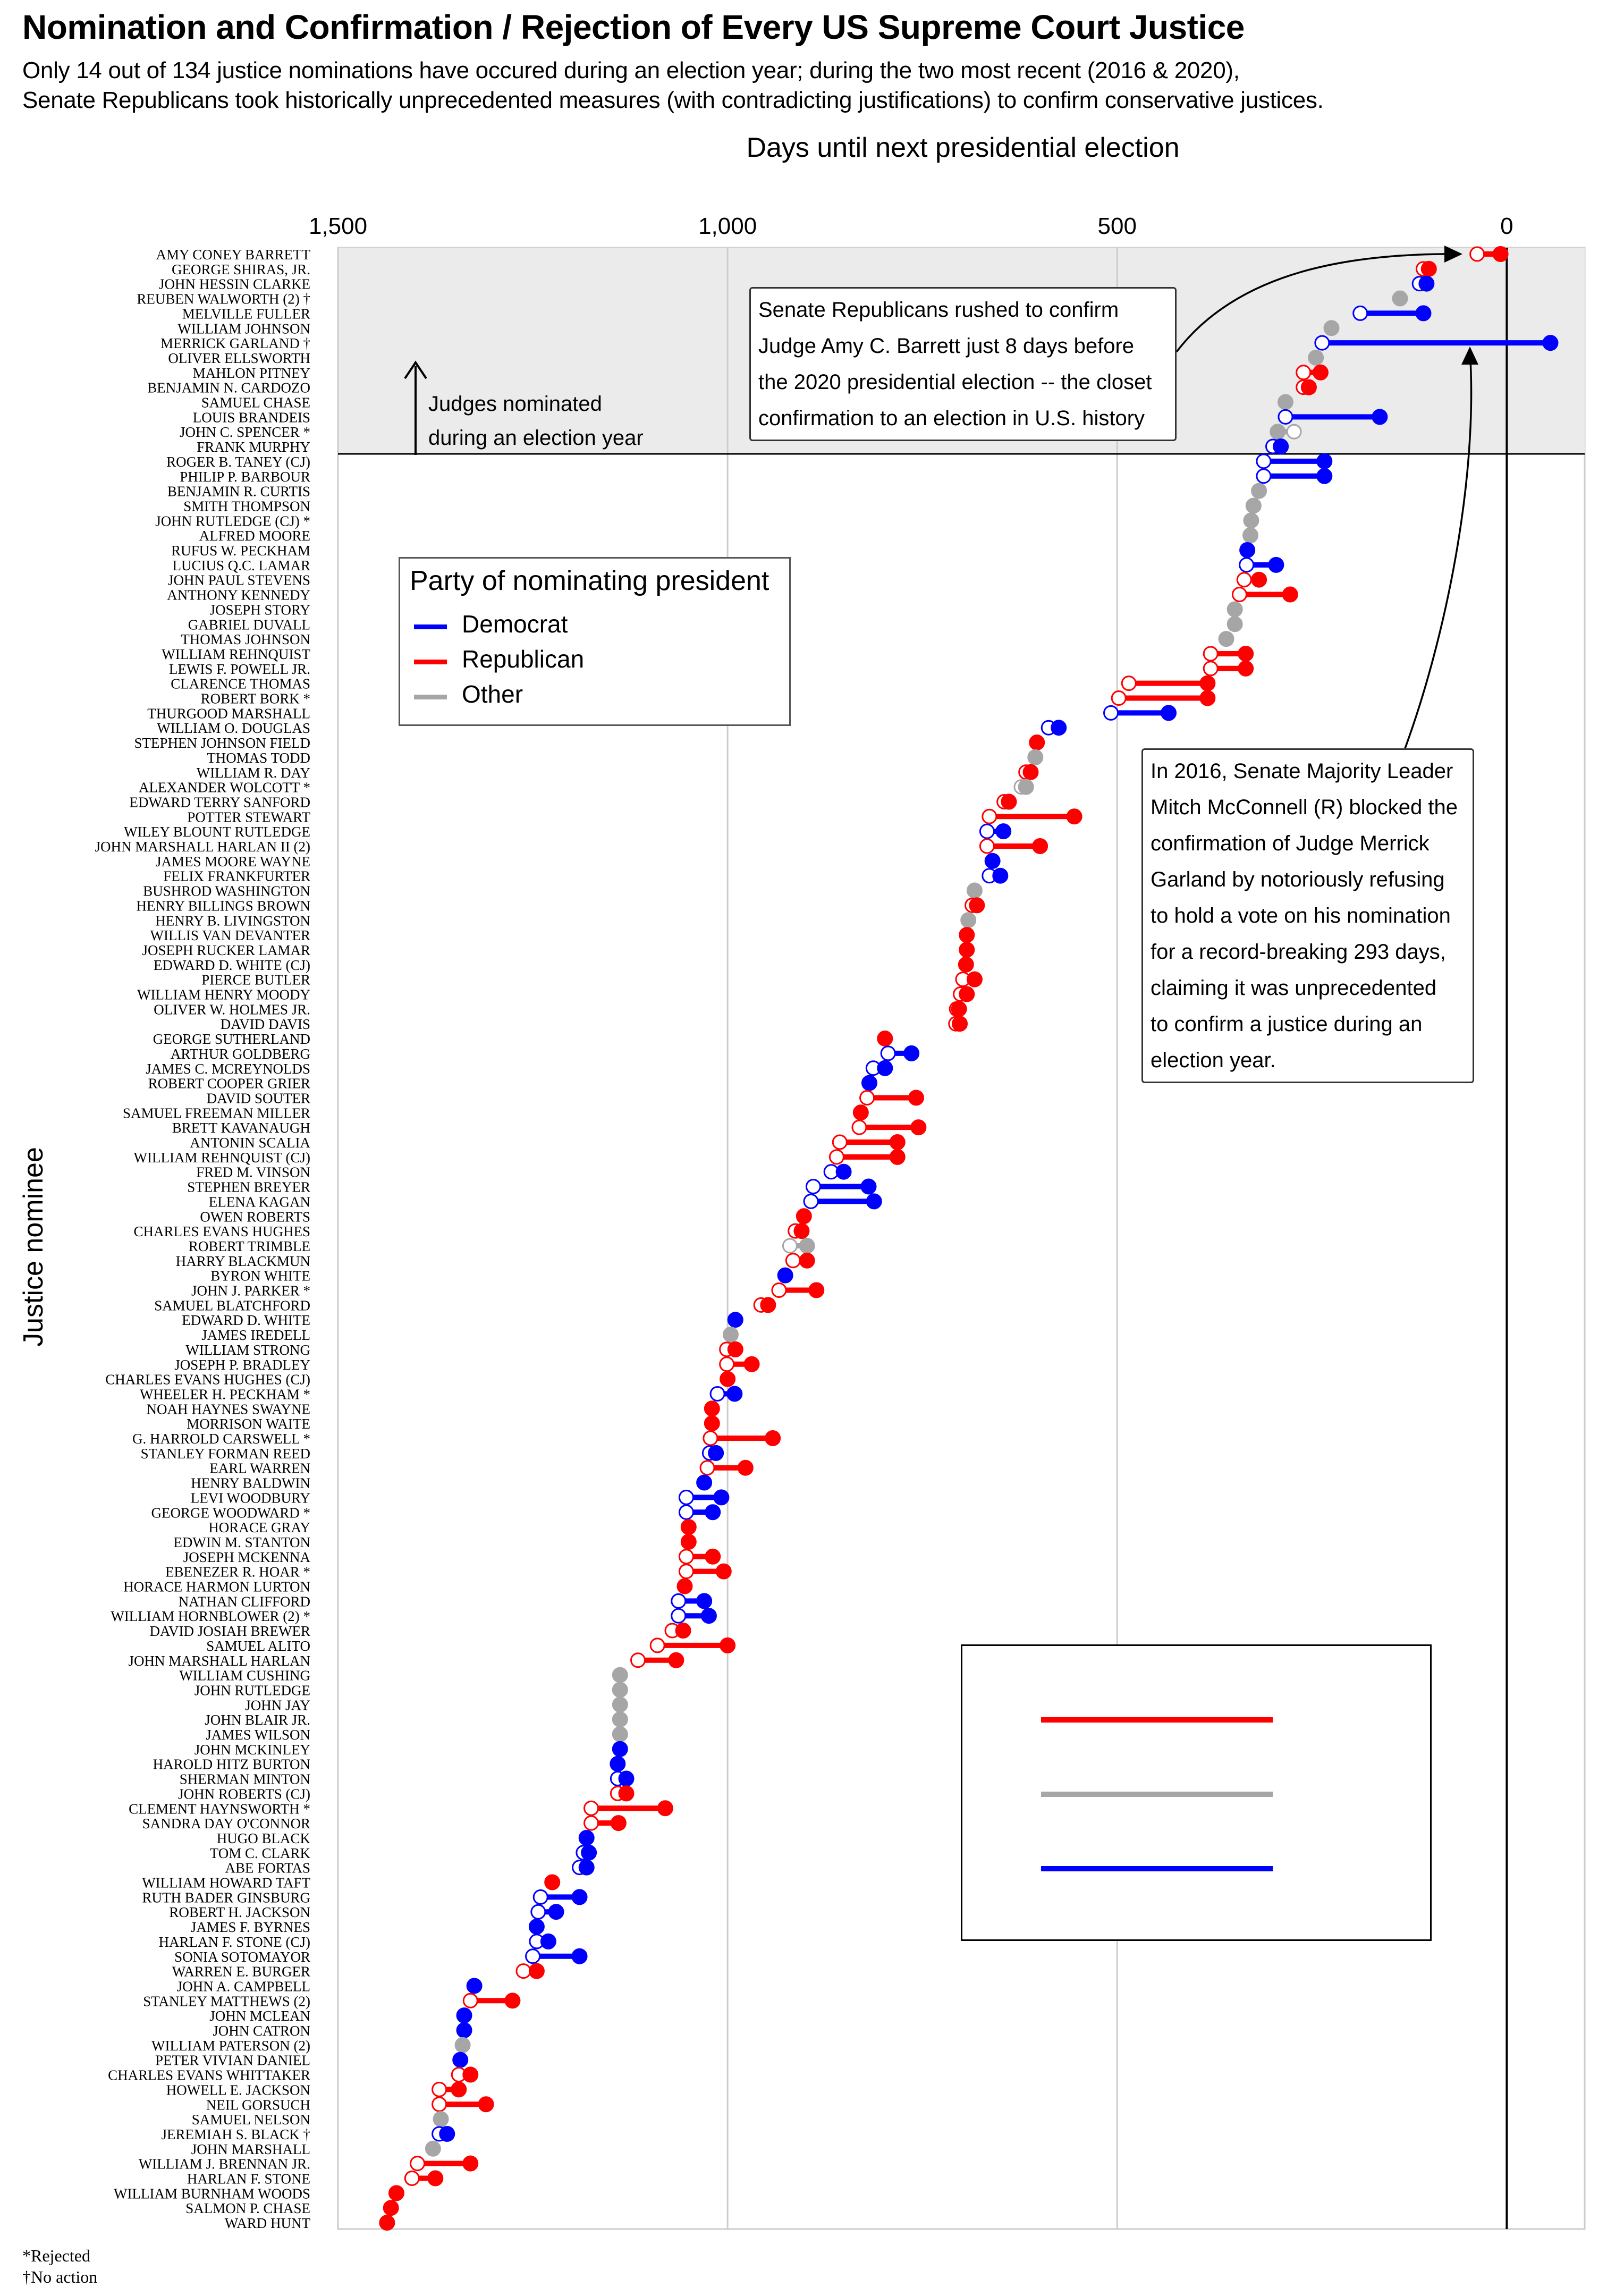 The width and height of the screenshot is (1607, 2296). Describe the element at coordinates (264, 1838) in the screenshot. I see `y-tick-label: HUGO BLACK` at that location.